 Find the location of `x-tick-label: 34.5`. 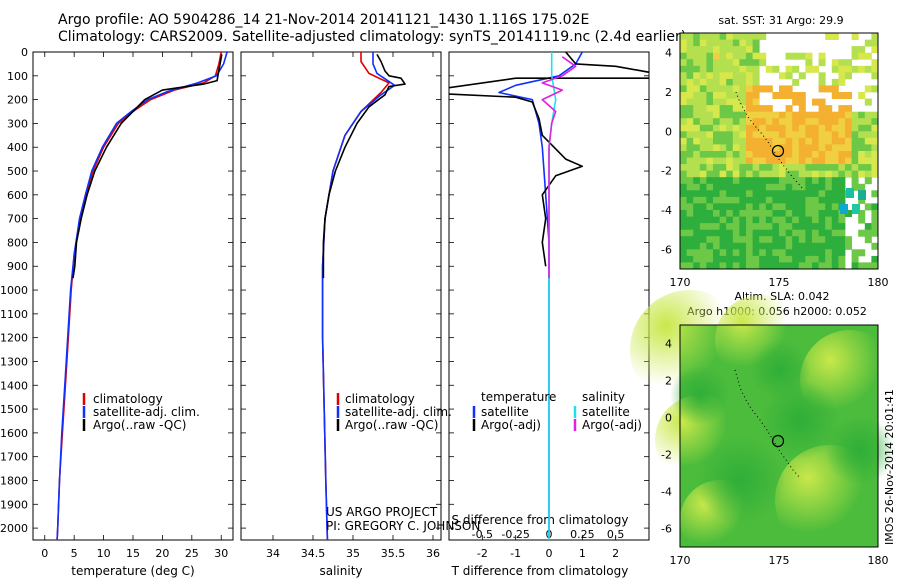

x-tick-label: 34.5 is located at coordinates (313, 553).